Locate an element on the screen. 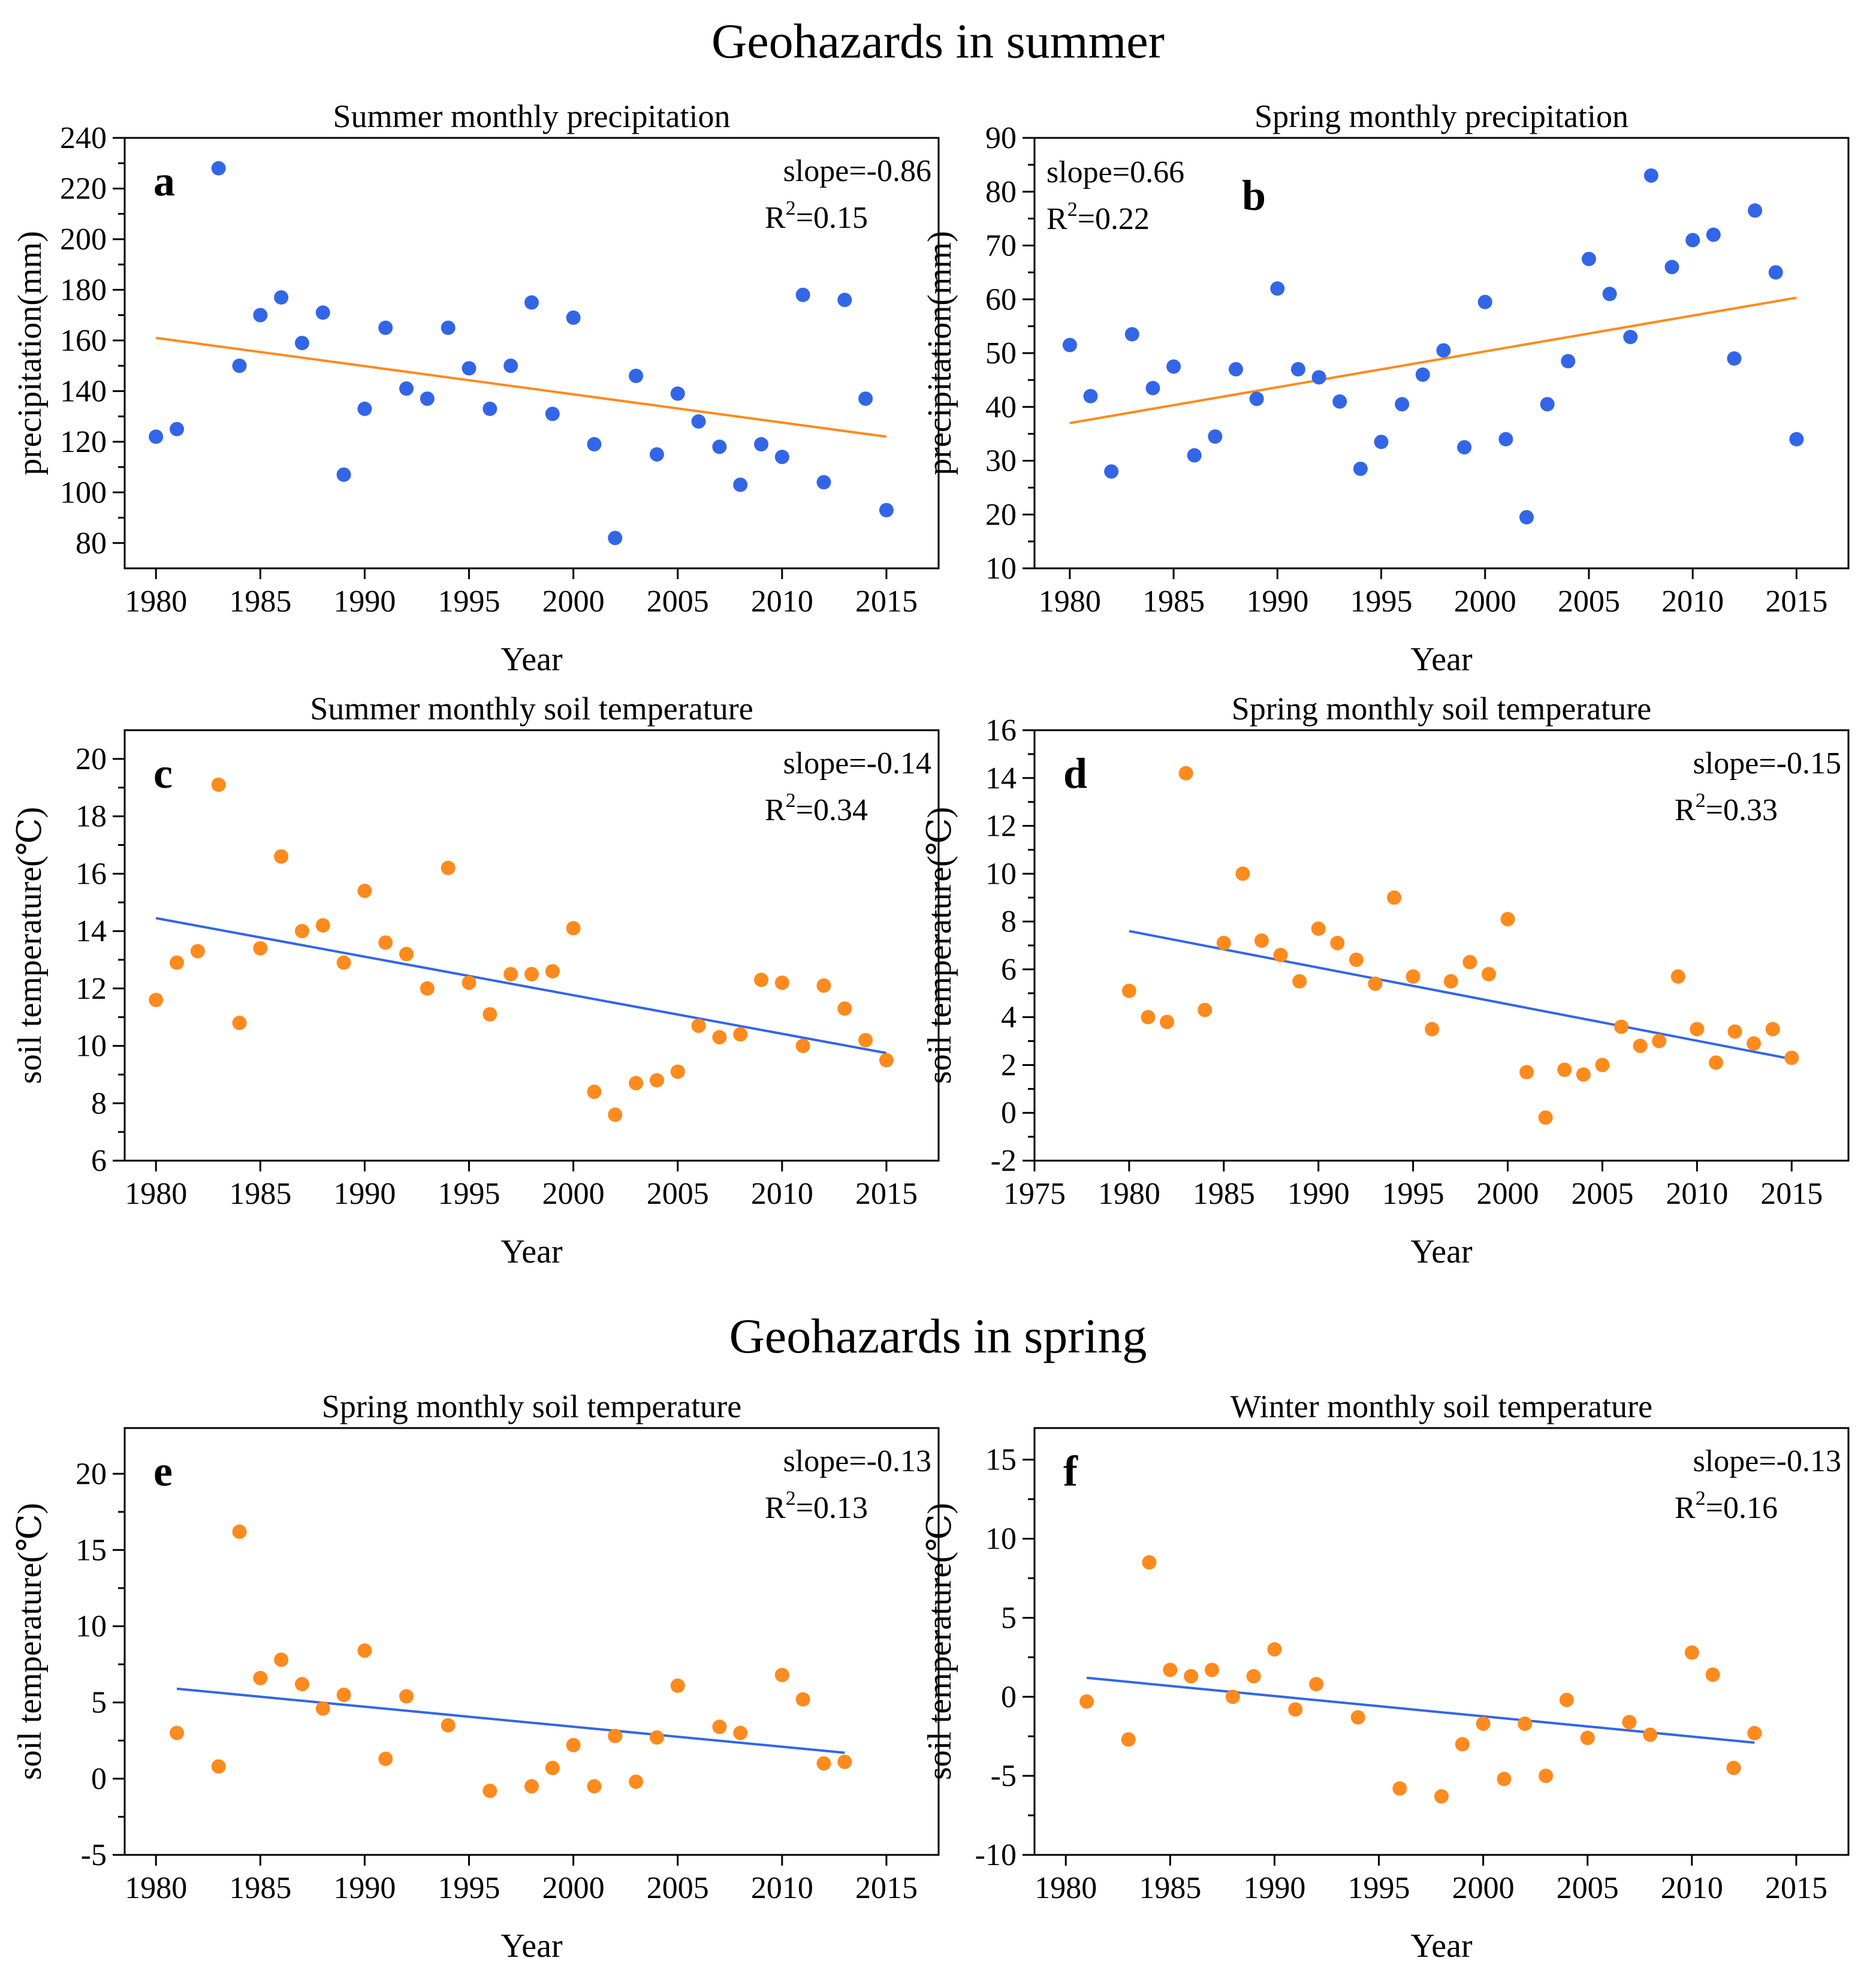  panel-letter: c is located at coordinates (163, 773).